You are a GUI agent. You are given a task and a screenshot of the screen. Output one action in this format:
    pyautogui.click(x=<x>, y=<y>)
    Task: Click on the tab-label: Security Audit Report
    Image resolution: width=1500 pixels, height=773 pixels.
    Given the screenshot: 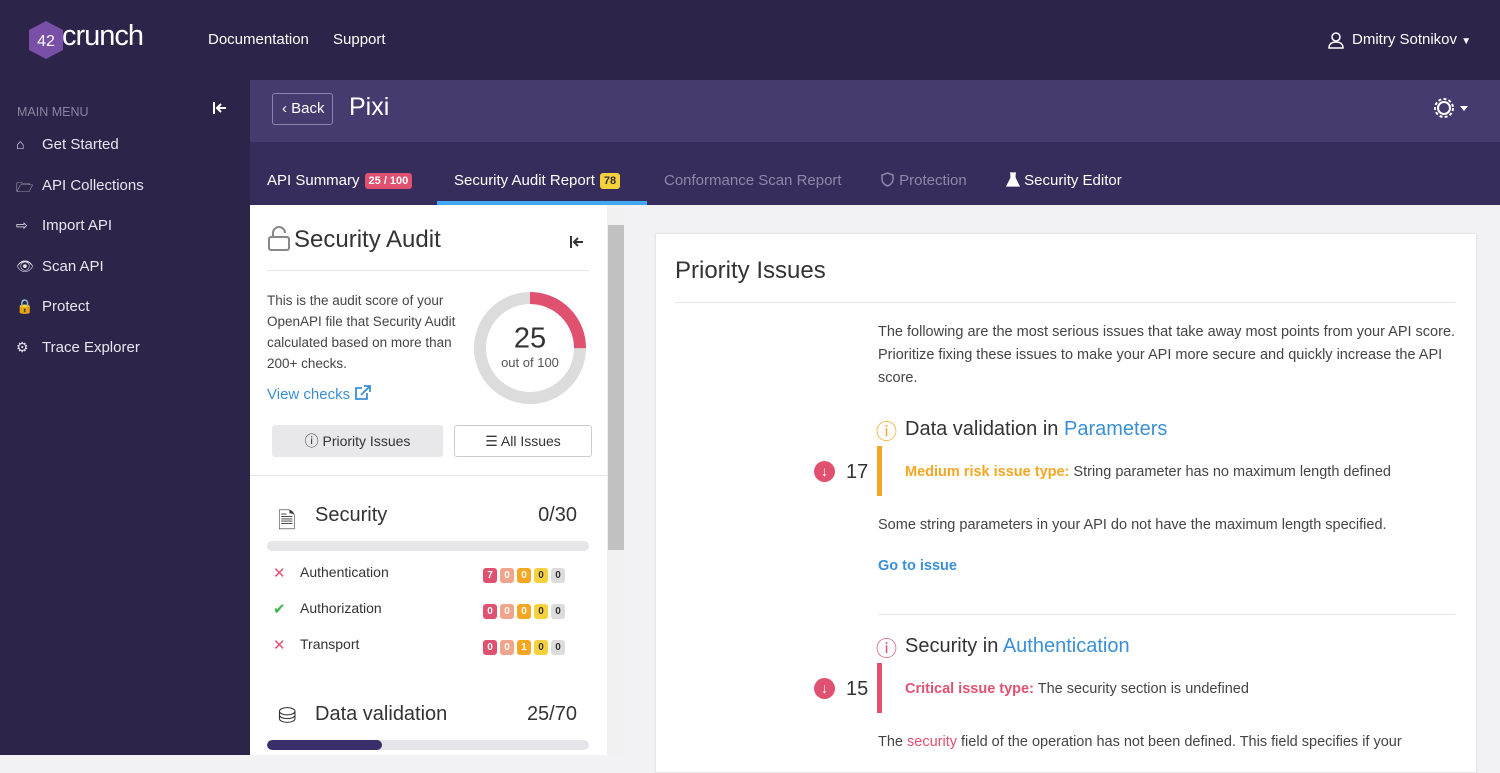 What is the action you would take?
    pyautogui.click(x=524, y=180)
    